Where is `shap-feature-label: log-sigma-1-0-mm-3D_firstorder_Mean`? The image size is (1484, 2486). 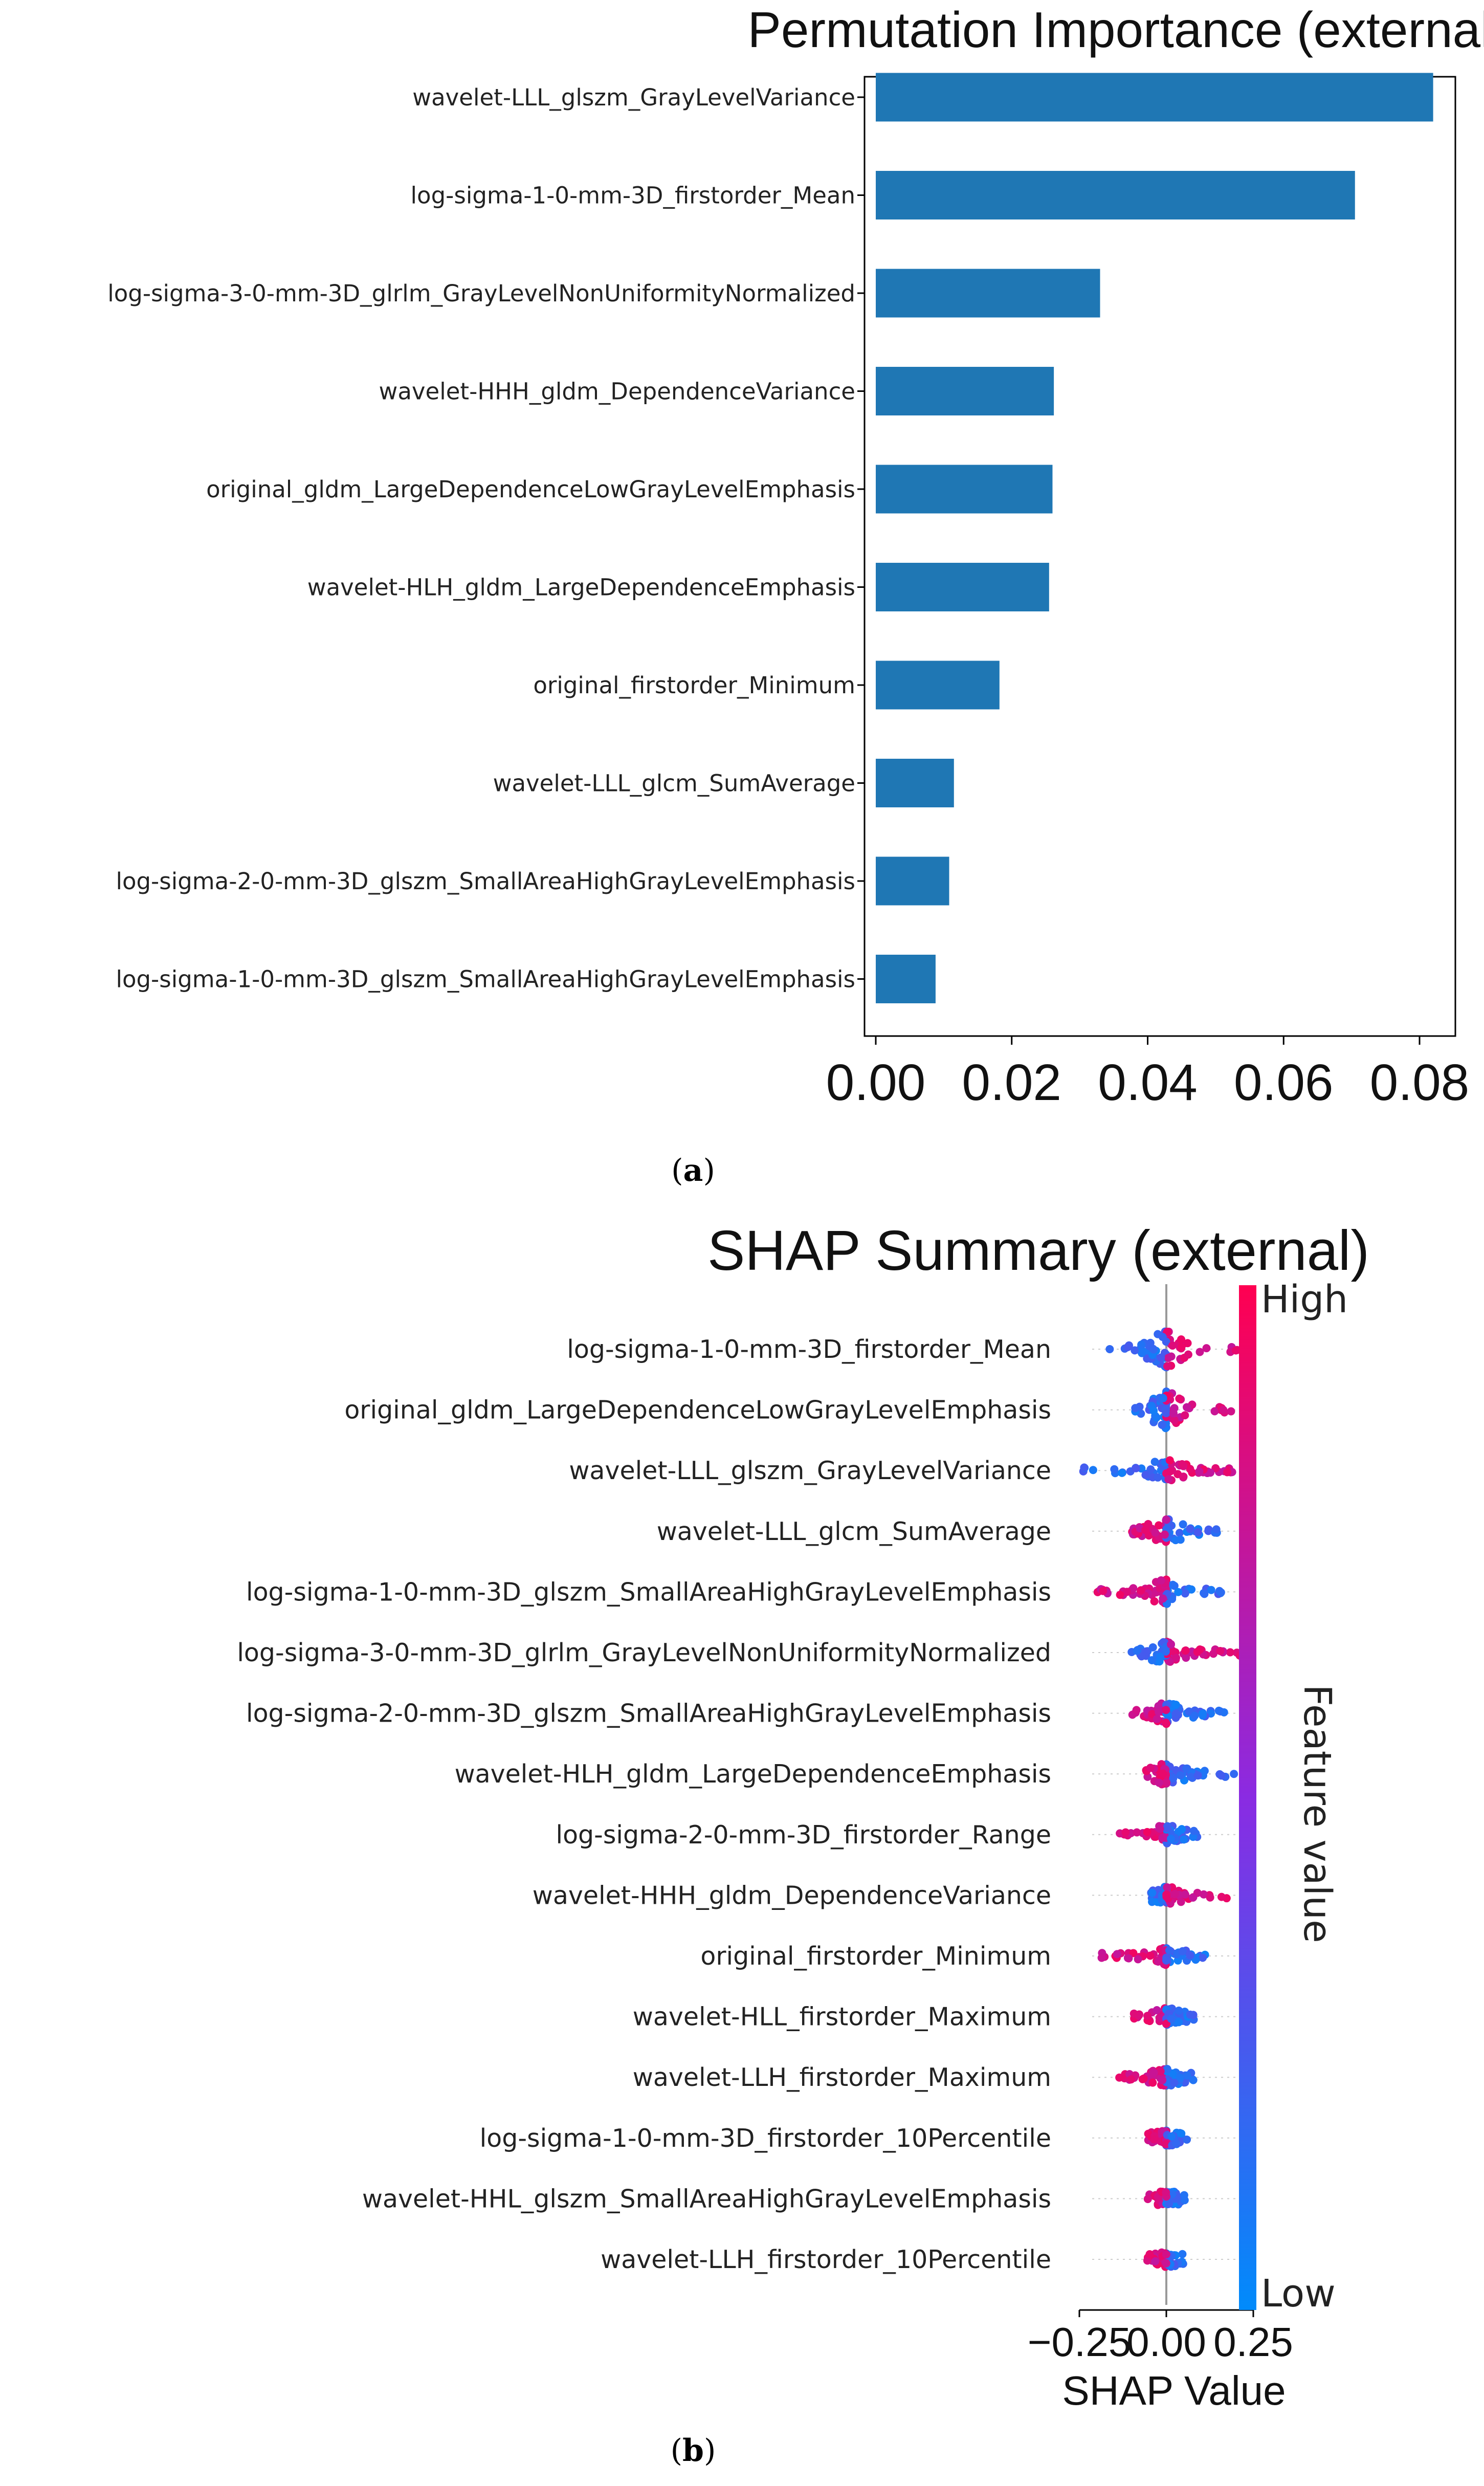
shap-feature-label: log-sigma-1-0-mm-3D_firstorder_Mean is located at coordinates (809, 1349).